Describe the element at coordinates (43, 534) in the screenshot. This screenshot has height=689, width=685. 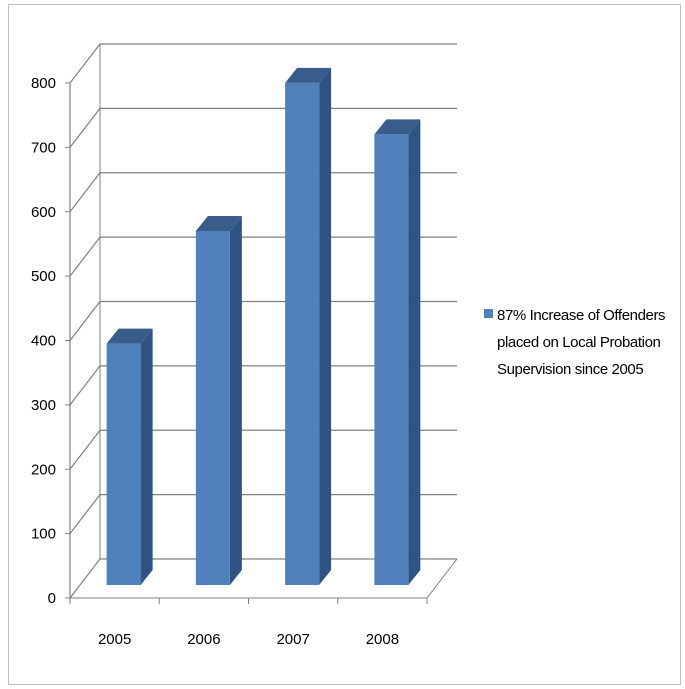
I see `y-tick-label: 100` at that location.